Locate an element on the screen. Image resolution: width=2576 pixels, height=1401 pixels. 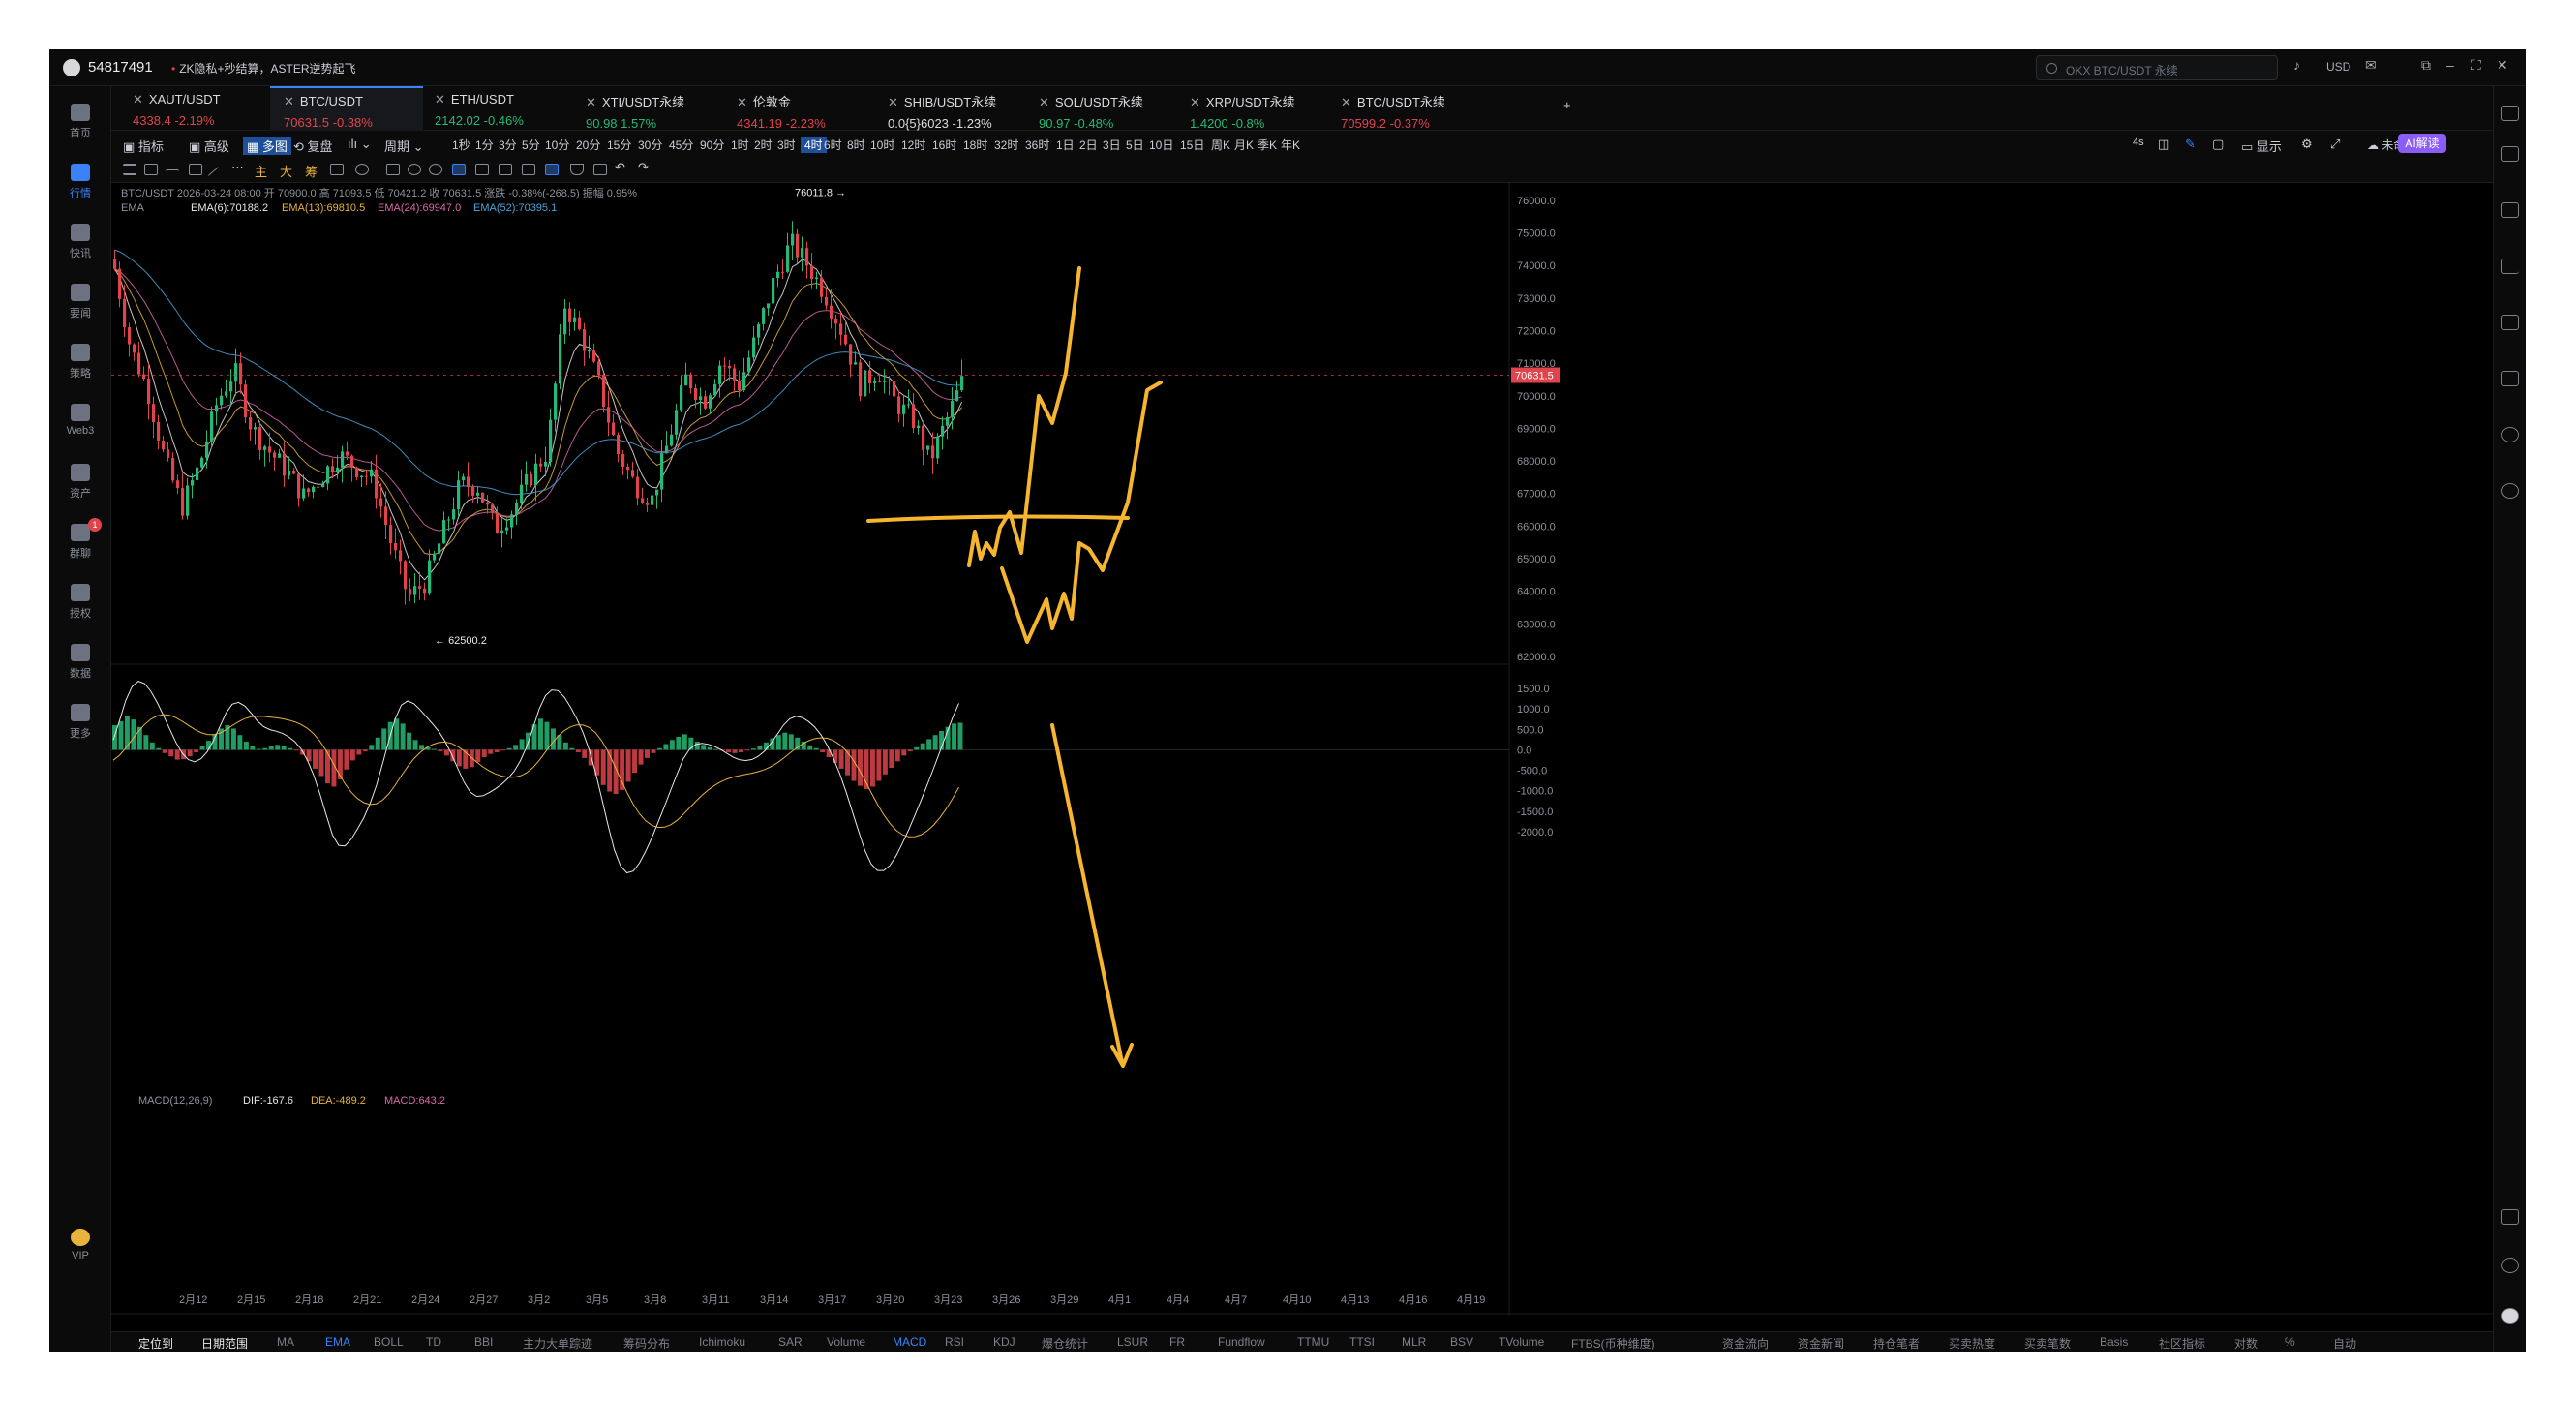
cursor-icon is located at coordinates (393, 169).